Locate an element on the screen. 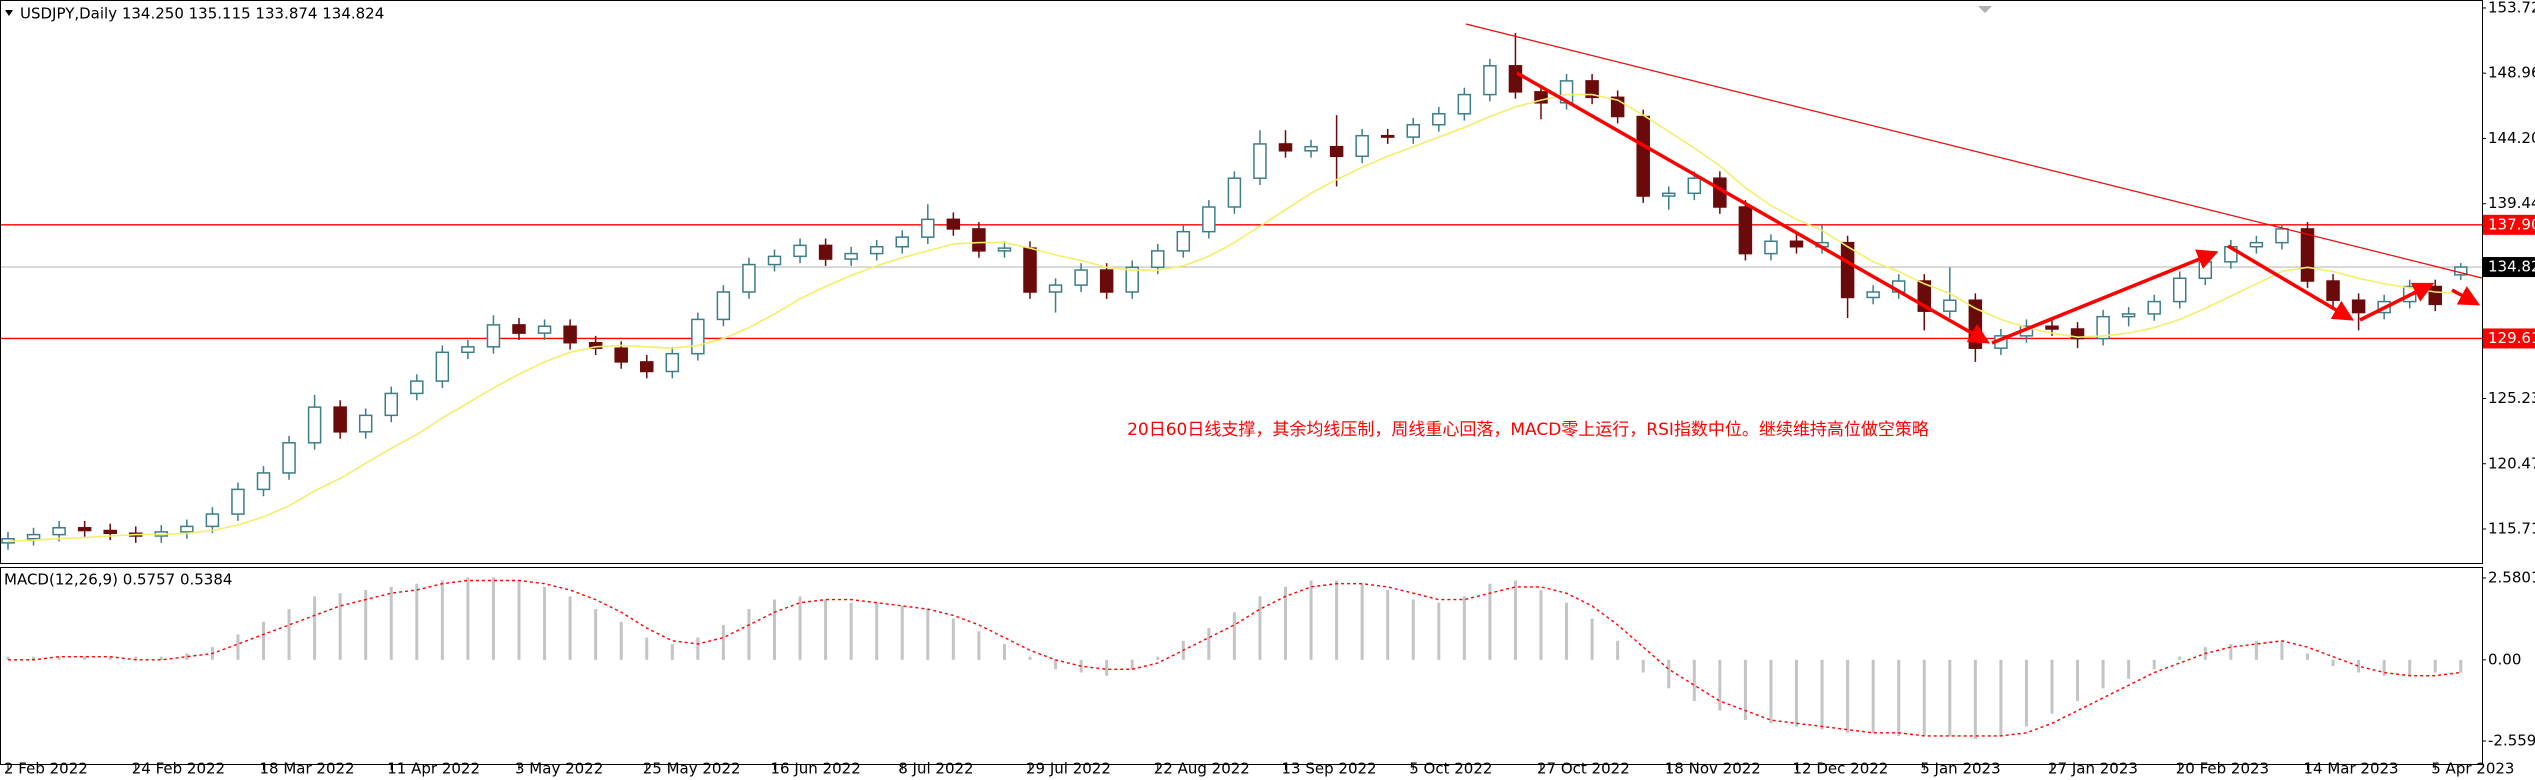  x-tick-label: 5 Jan 2023 is located at coordinates (1960, 769).